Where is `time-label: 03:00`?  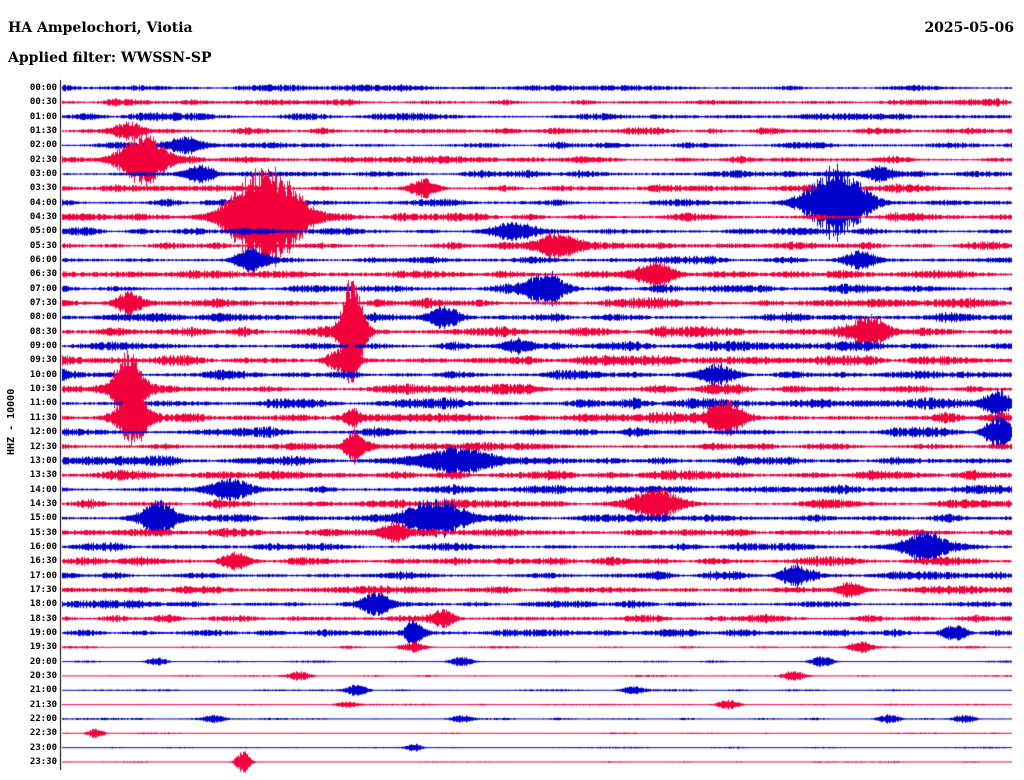 time-label: 03:00 is located at coordinates (43, 174).